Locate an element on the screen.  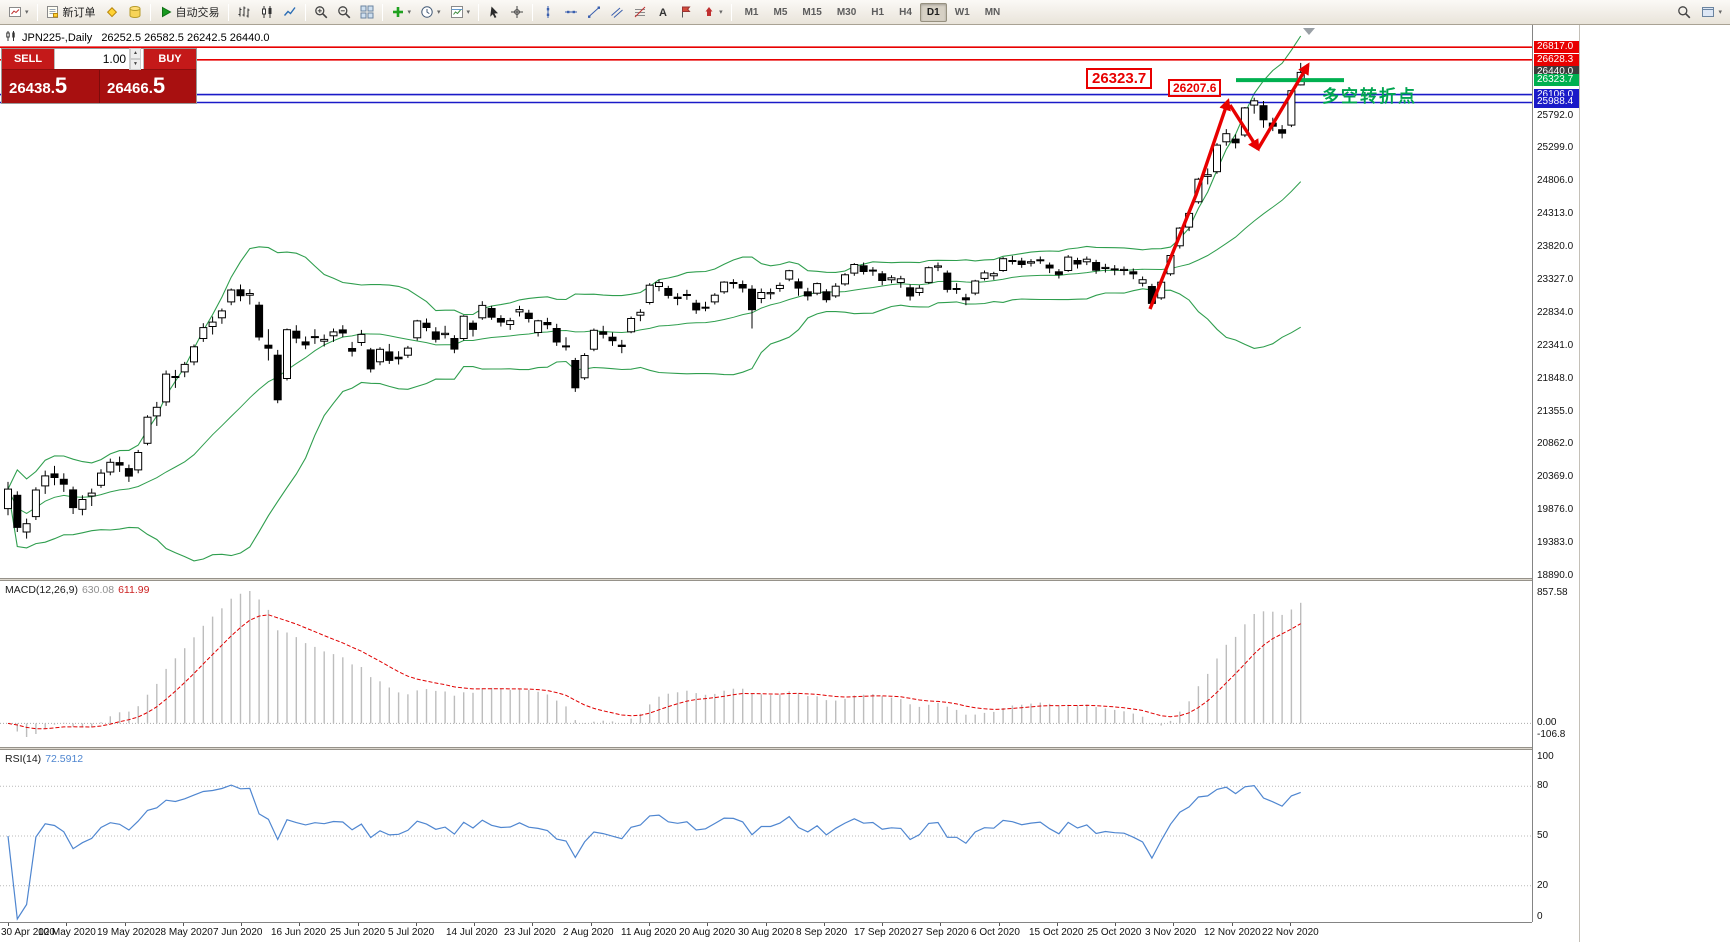
rsi-value: 72.5912 is located at coordinates (64, 759).